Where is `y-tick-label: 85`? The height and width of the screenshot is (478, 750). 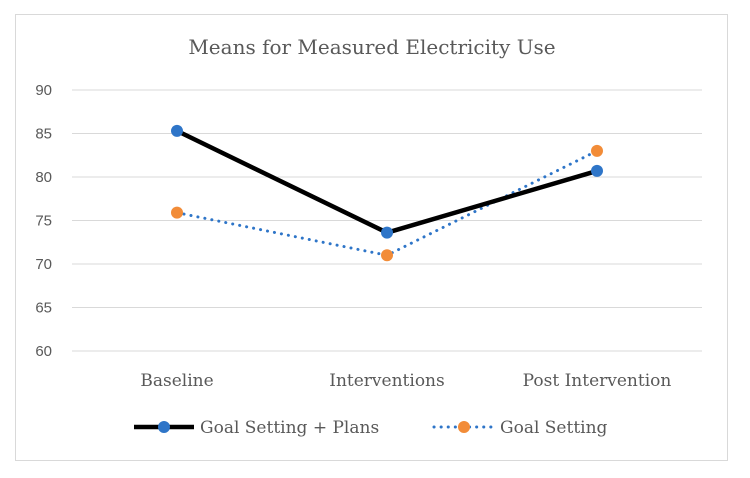 y-tick-label: 85 is located at coordinates (43, 134).